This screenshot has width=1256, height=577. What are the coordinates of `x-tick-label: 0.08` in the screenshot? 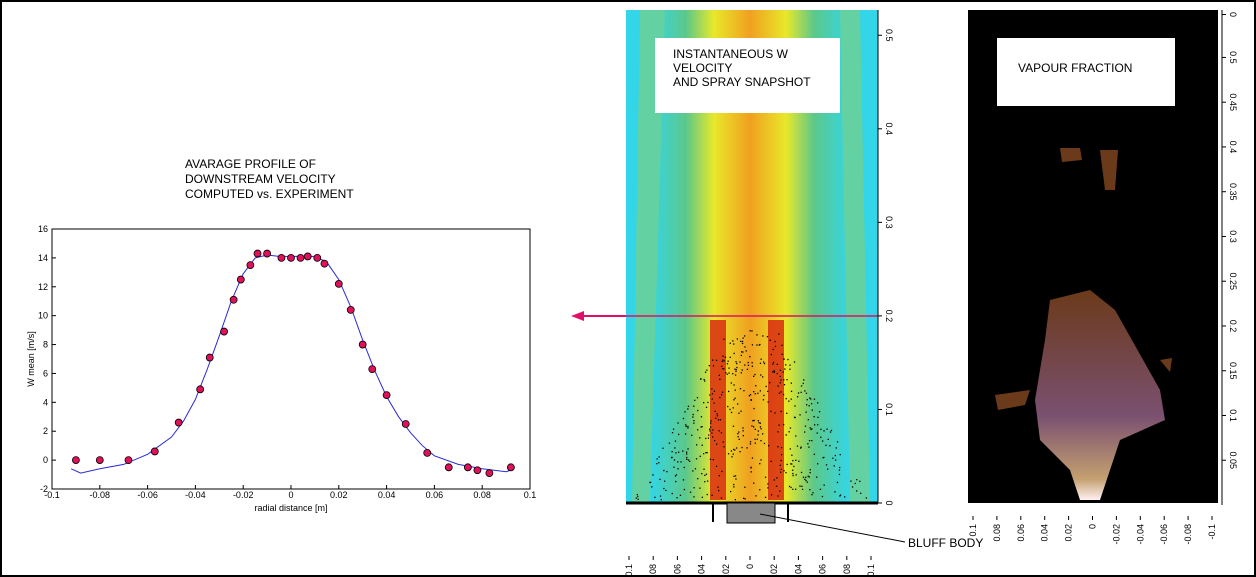 It's located at (997, 533).